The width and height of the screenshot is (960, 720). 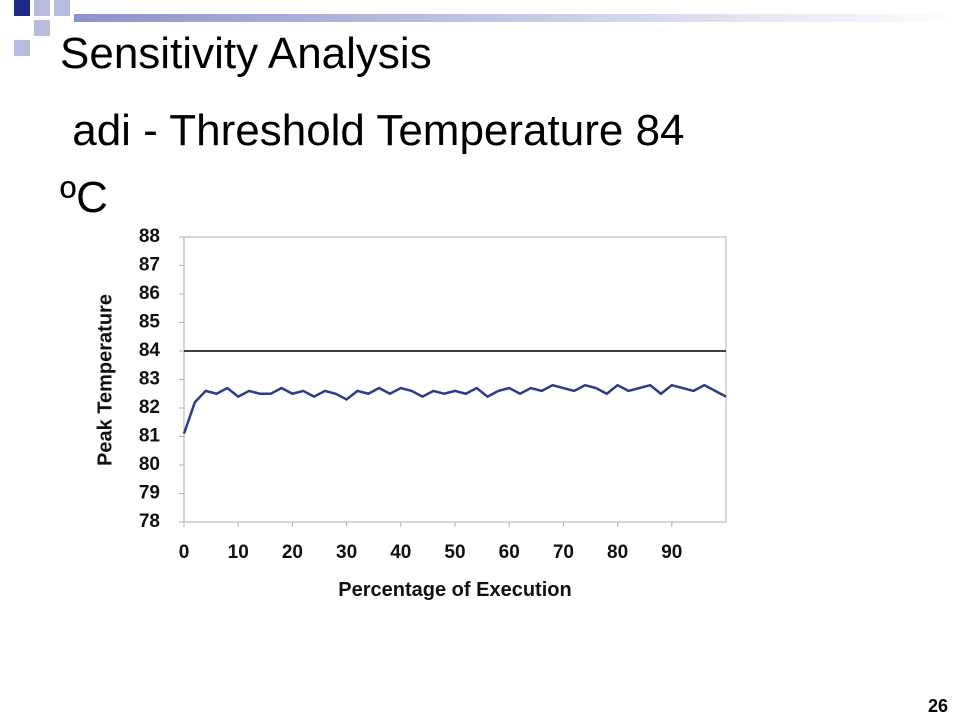 What do you see at coordinates (42, 28) in the screenshot?
I see `decoration` at bounding box center [42, 28].